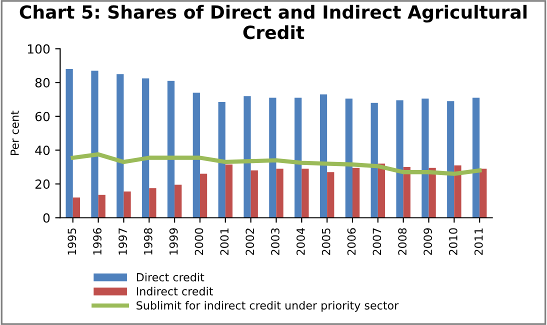 The image size is (547, 325). Describe the element at coordinates (250, 241) in the screenshot. I see `x-tick-label: 2002` at that location.